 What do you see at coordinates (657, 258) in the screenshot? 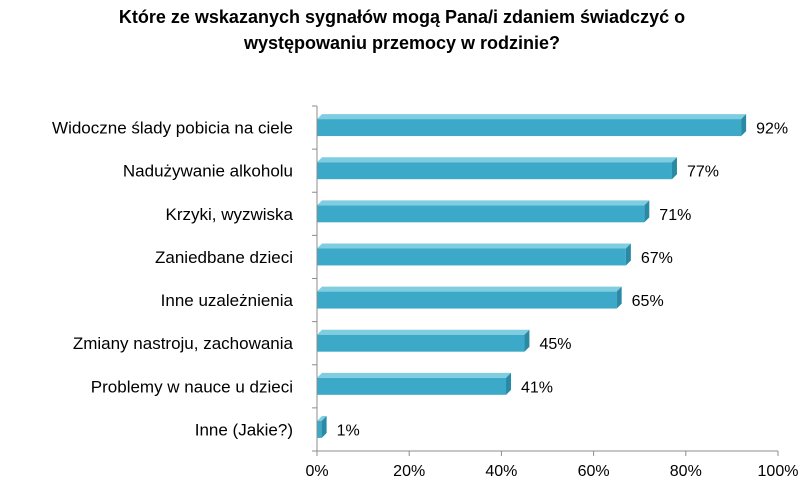
I see `data-label-3: 67%` at bounding box center [657, 258].